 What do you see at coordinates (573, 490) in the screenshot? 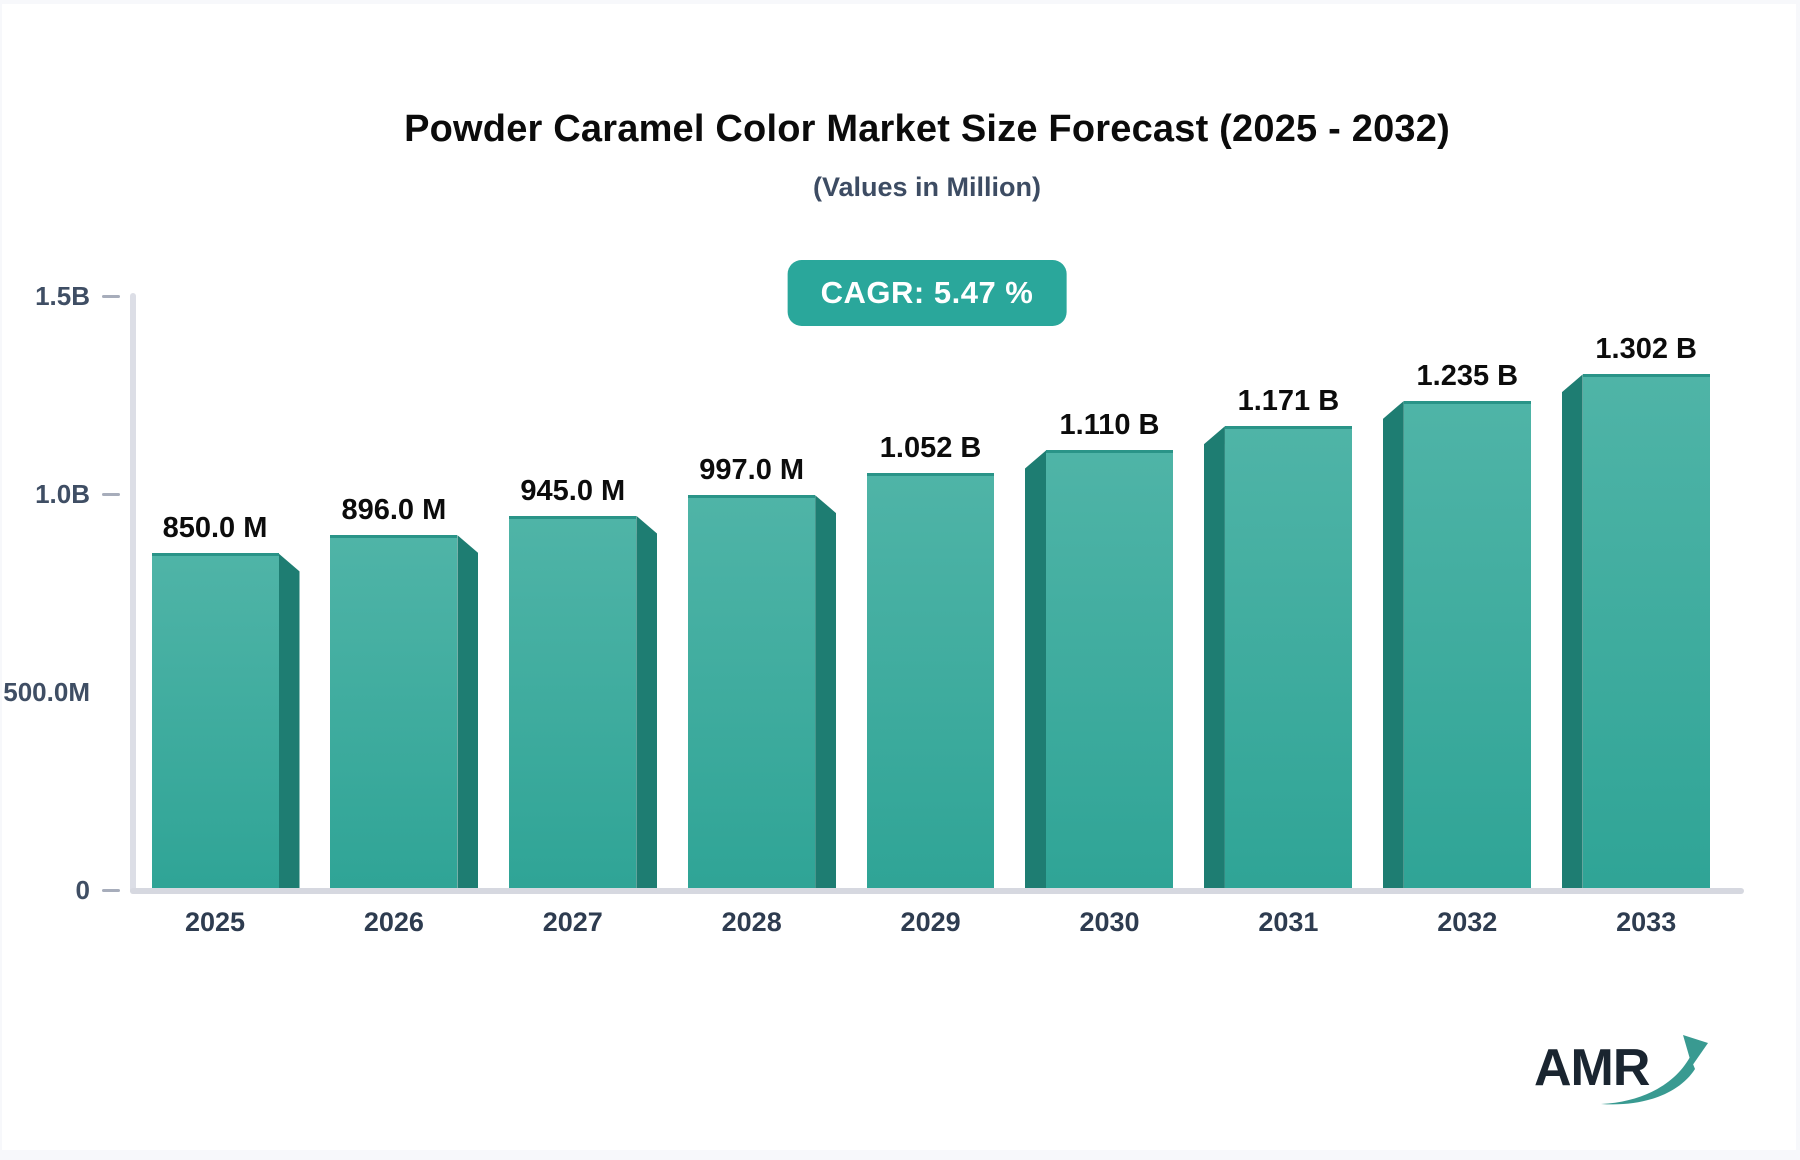
I see `bar-value-label: 945.0 M` at bounding box center [573, 490].